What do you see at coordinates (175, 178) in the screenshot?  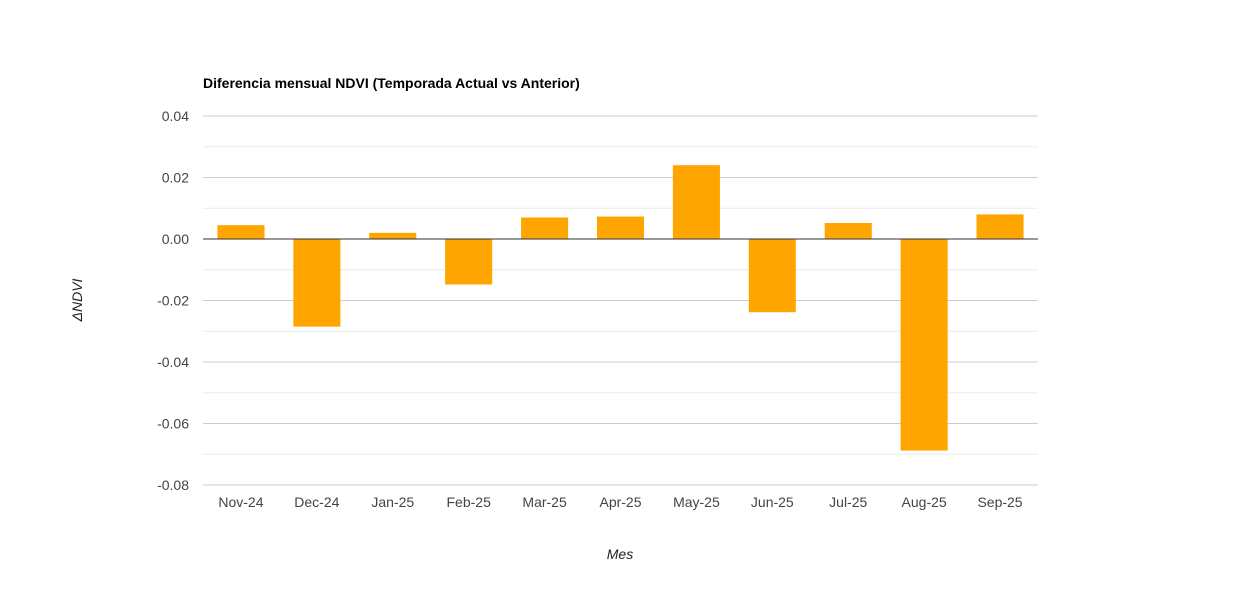 I see `y-tick-label: 0.02` at bounding box center [175, 178].